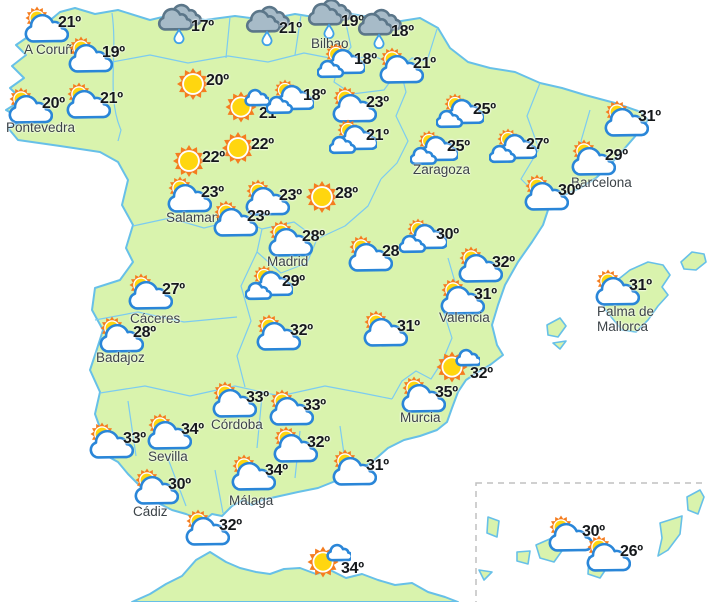 This screenshot has width=707, height=602. I want to click on temperature-value: 20º, so click(217, 80).